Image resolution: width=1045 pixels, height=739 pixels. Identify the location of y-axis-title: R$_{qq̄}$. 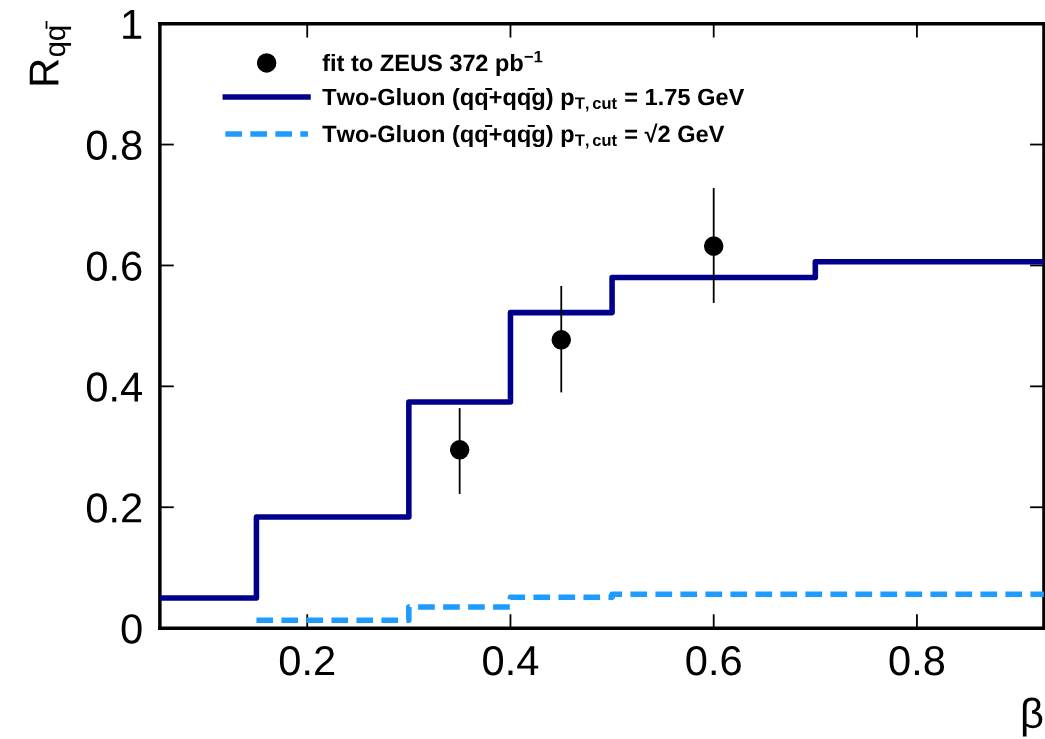
(50, 53).